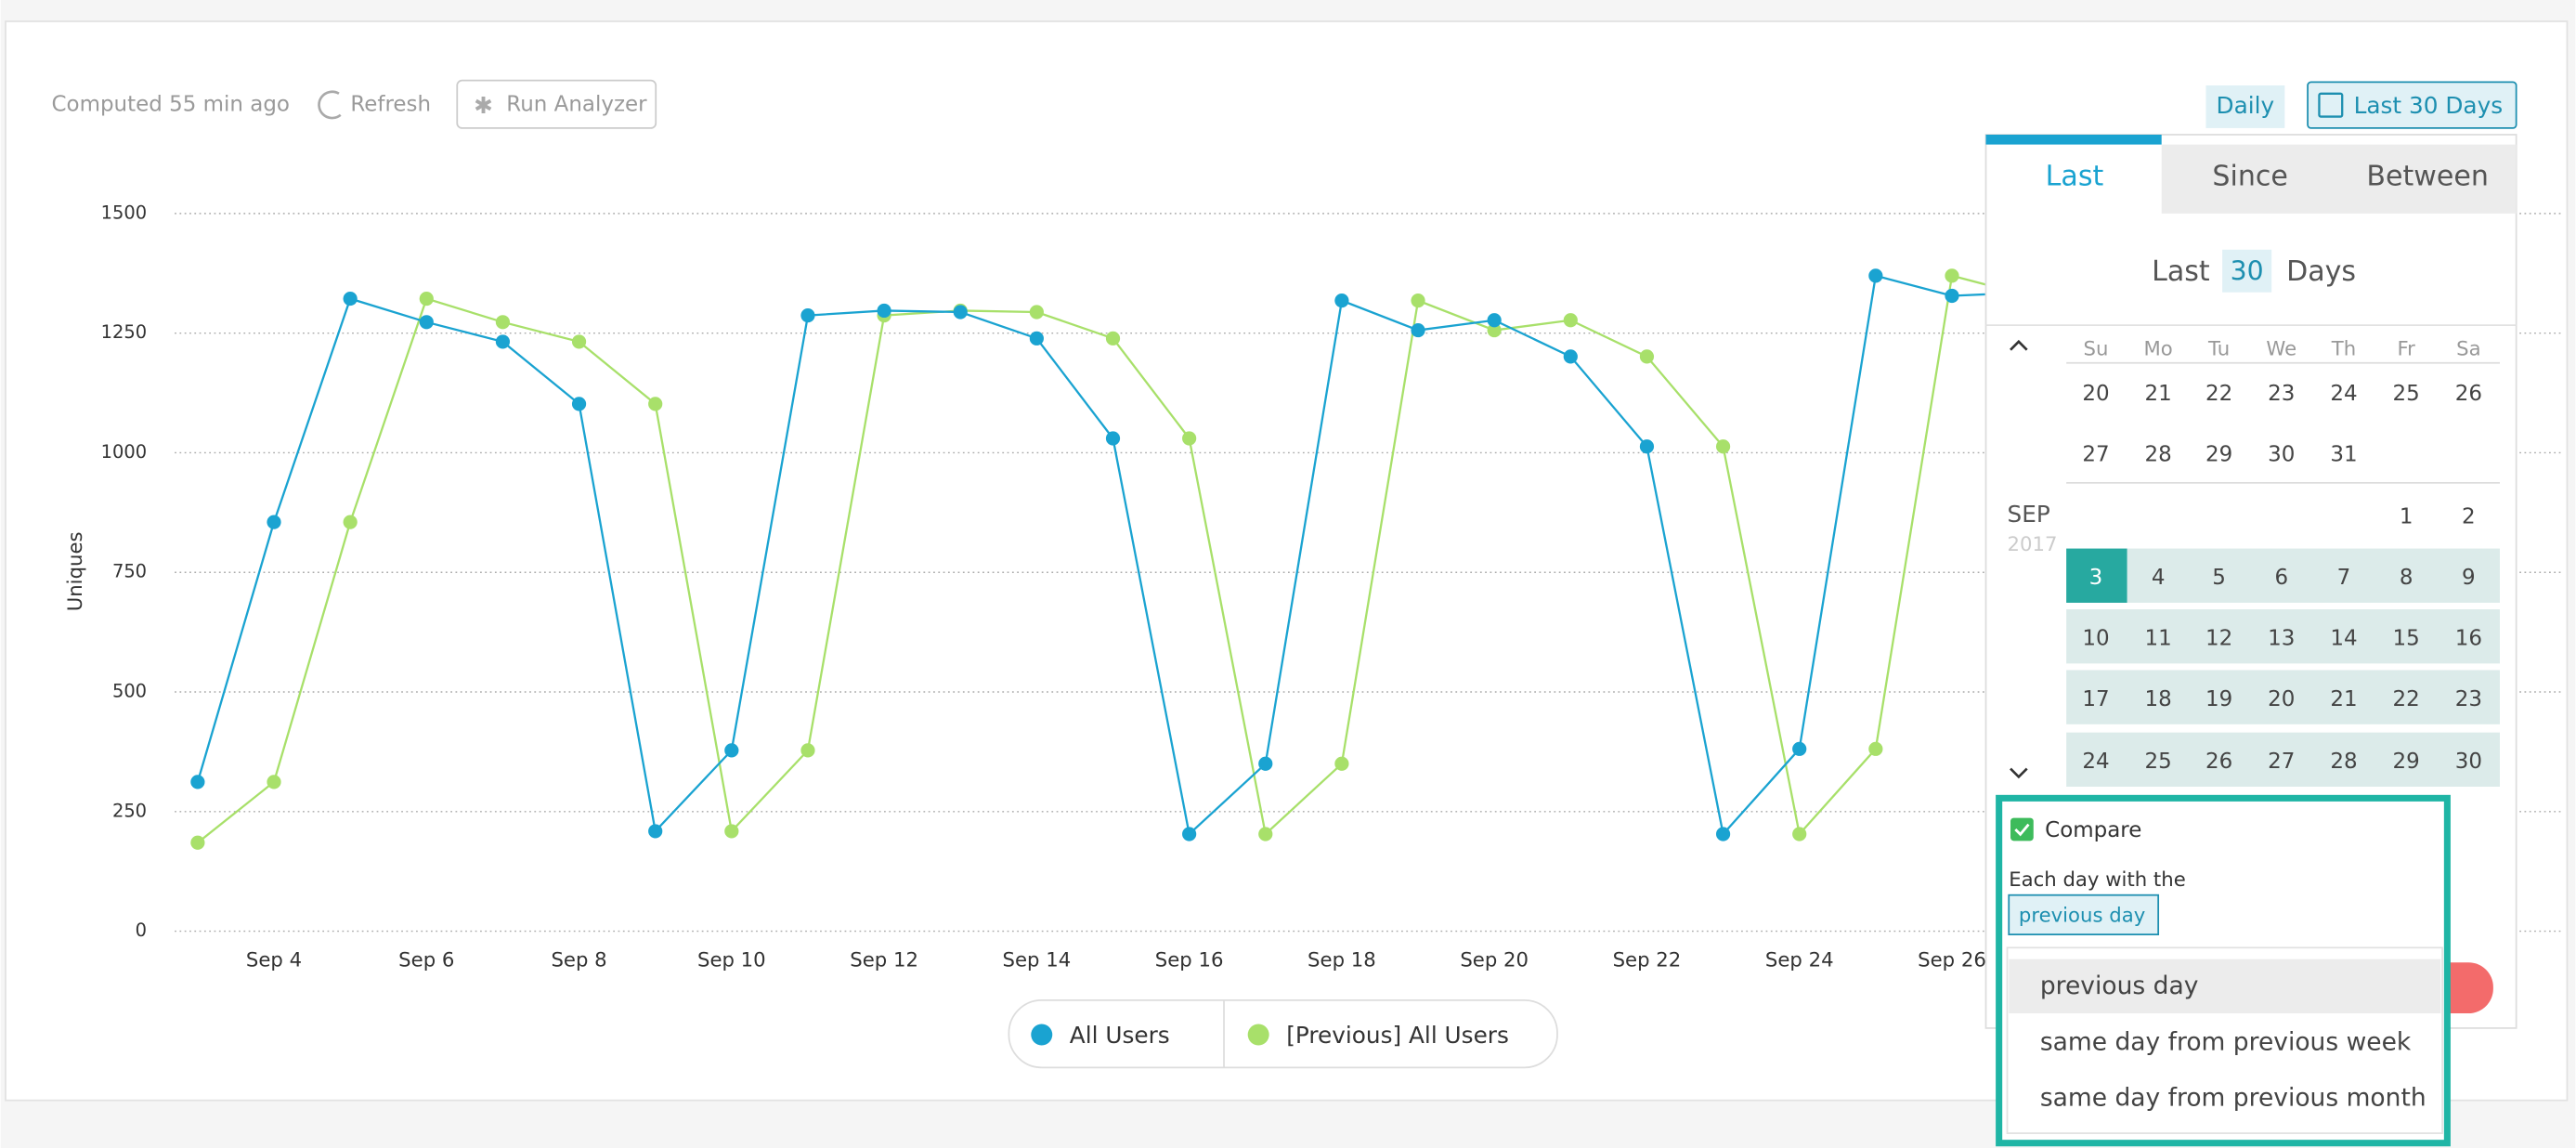  What do you see at coordinates (2022, 829) in the screenshot?
I see `compare-checkbox` at bounding box center [2022, 829].